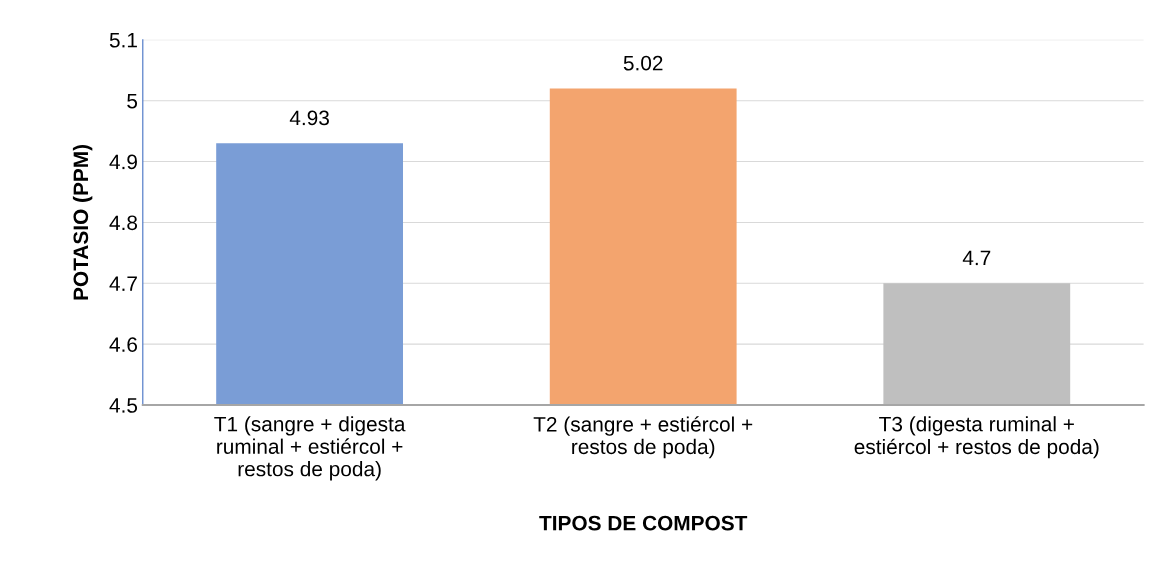 This screenshot has width=1161, height=577. What do you see at coordinates (123, 405) in the screenshot?
I see `y-tick-label: 4.5` at bounding box center [123, 405].